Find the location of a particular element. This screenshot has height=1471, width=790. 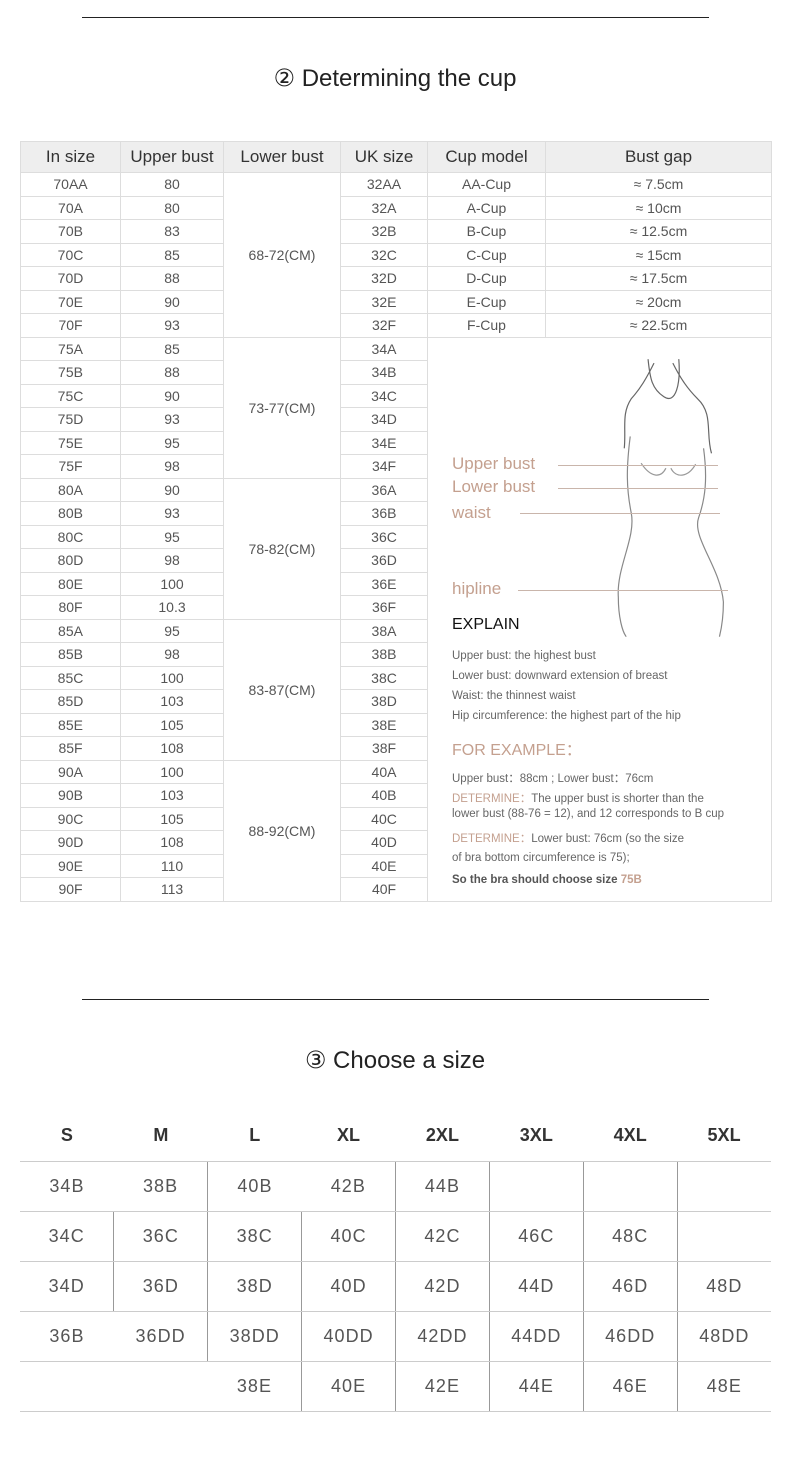

in-size-cell: 90A is located at coordinates (70, 771).